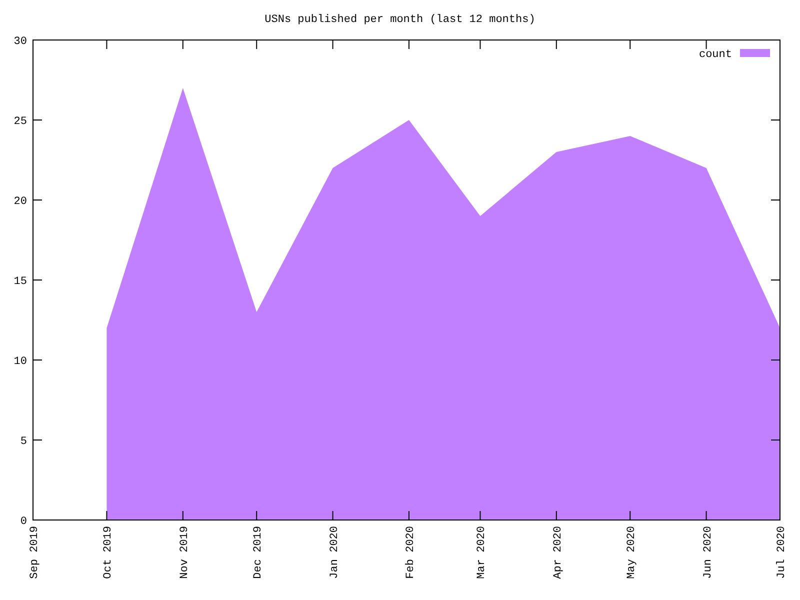 The height and width of the screenshot is (600, 800). What do you see at coordinates (558, 552) in the screenshot?
I see `x-tick-label: Apr 2020` at bounding box center [558, 552].